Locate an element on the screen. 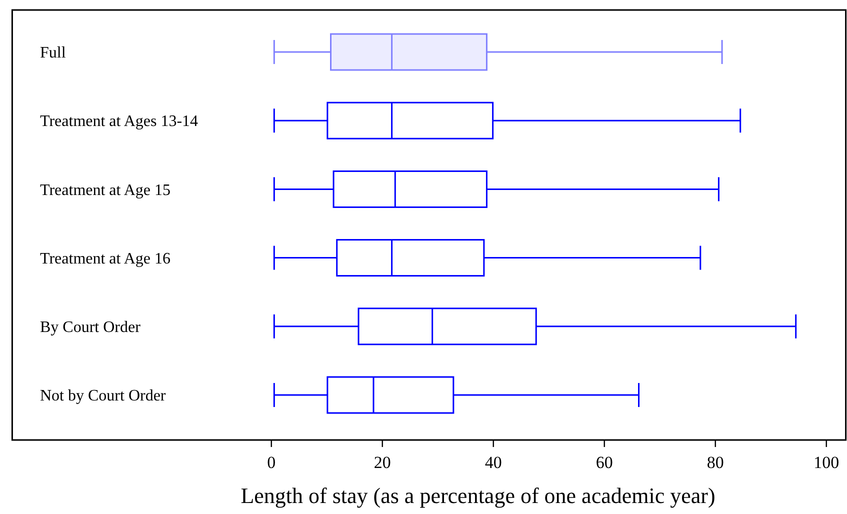 This screenshot has height=514, width=847. x-tick-label: 60 is located at coordinates (604, 462).